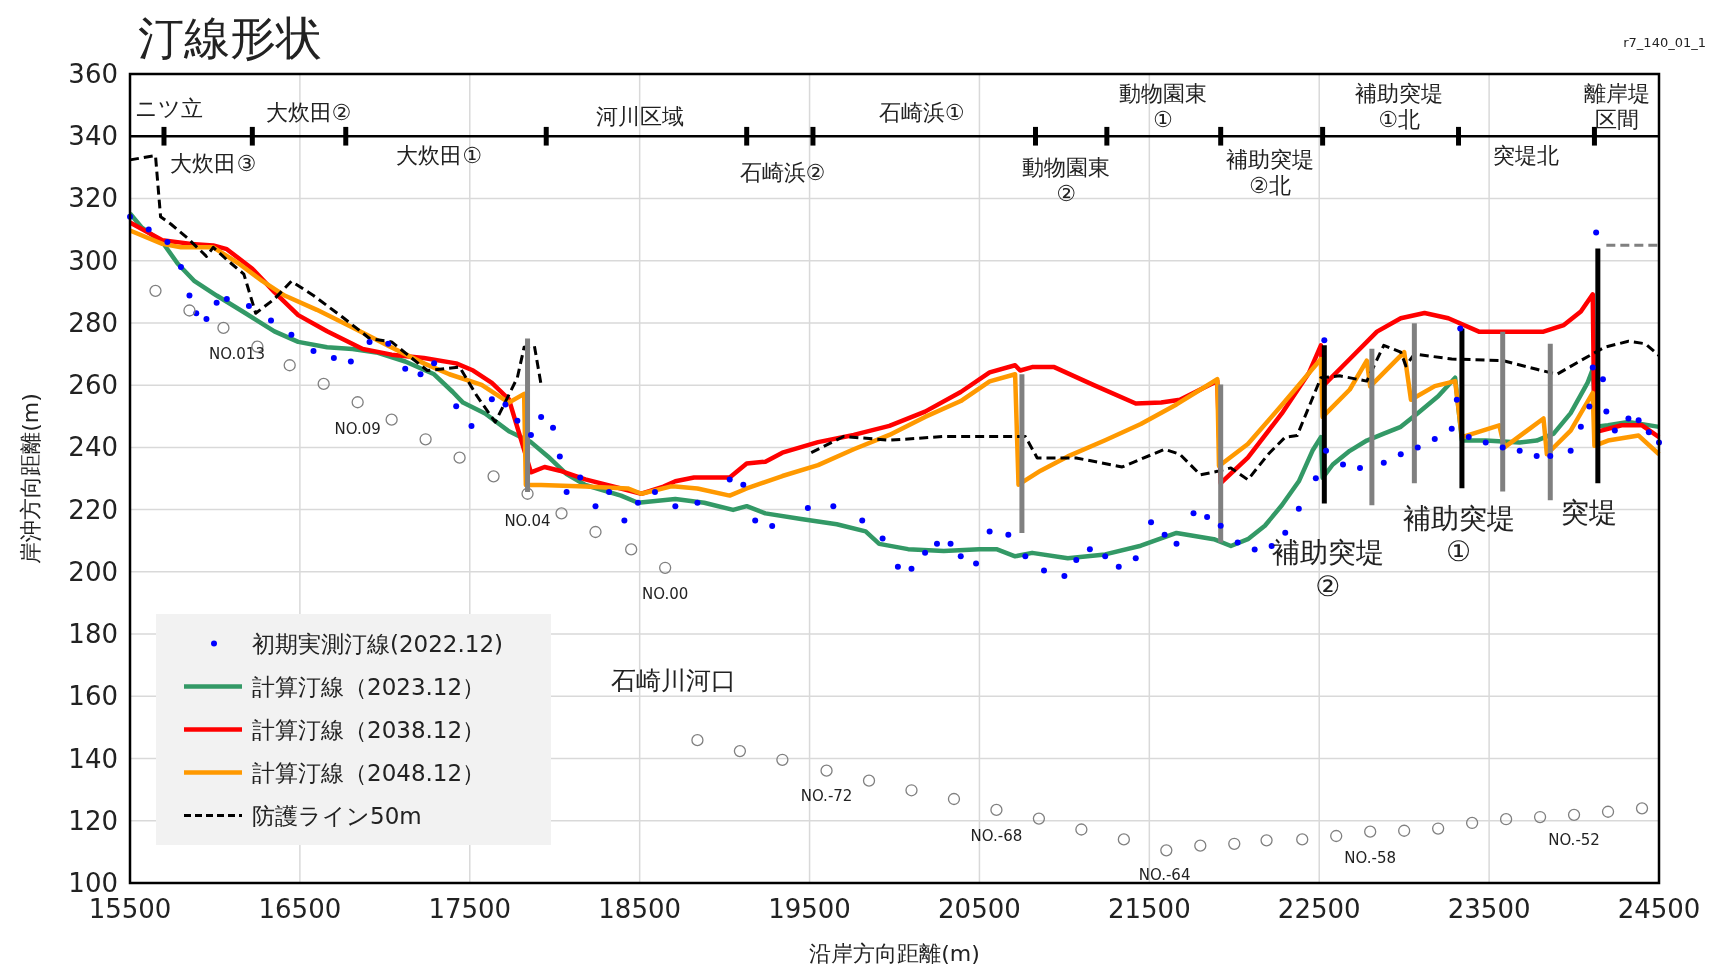 Image resolution: width=1710 pixels, height=965 pixels. Describe the element at coordinates (213, 163) in the screenshot. I see `annotation: 大炊田③` at that location.